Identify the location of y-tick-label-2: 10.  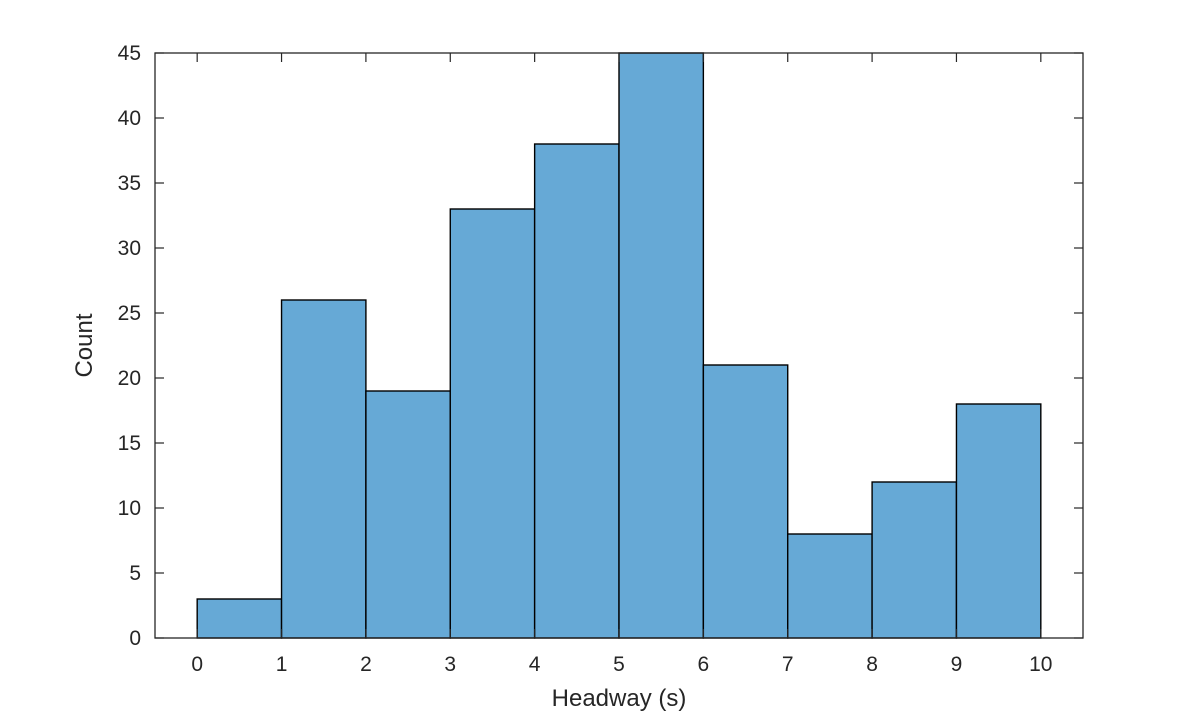
(129, 508).